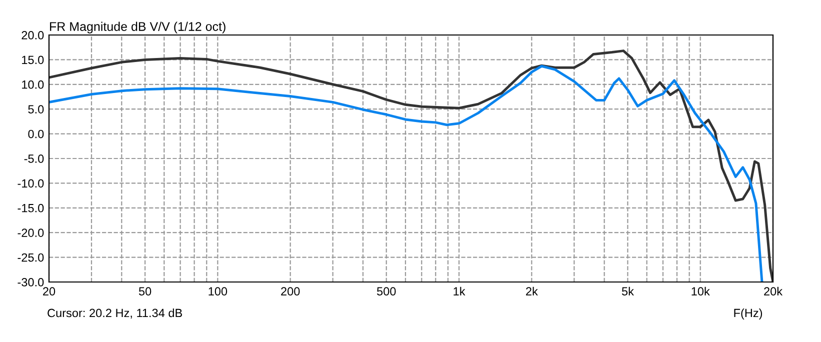 This screenshot has height=342, width=821. I want to click on y-tick-label: -10.0, so click(31, 183).